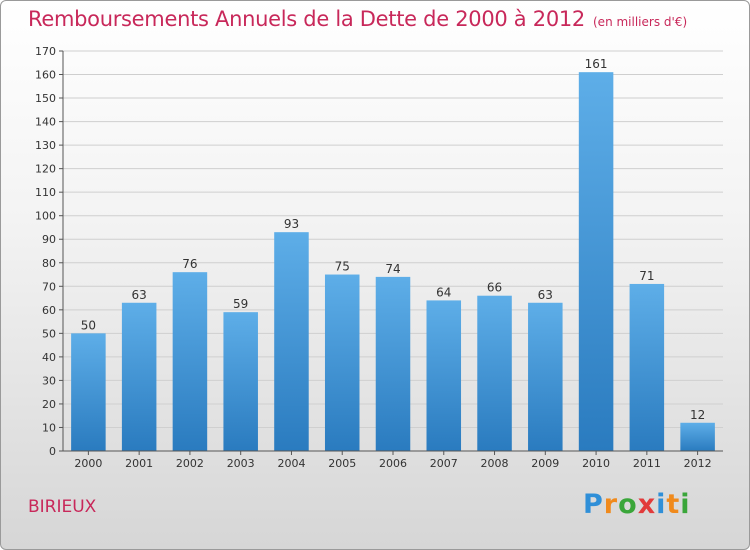 Image resolution: width=750 pixels, height=550 pixels. What do you see at coordinates (495, 463) in the screenshot?
I see `x-tick-label: 2008` at bounding box center [495, 463].